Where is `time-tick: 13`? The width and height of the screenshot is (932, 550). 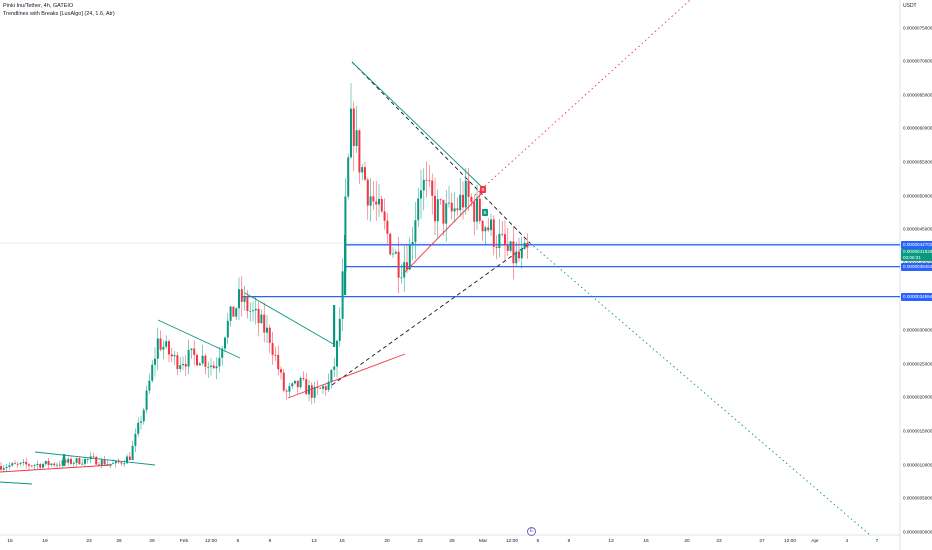
time-tick: 13 is located at coordinates (314, 541).